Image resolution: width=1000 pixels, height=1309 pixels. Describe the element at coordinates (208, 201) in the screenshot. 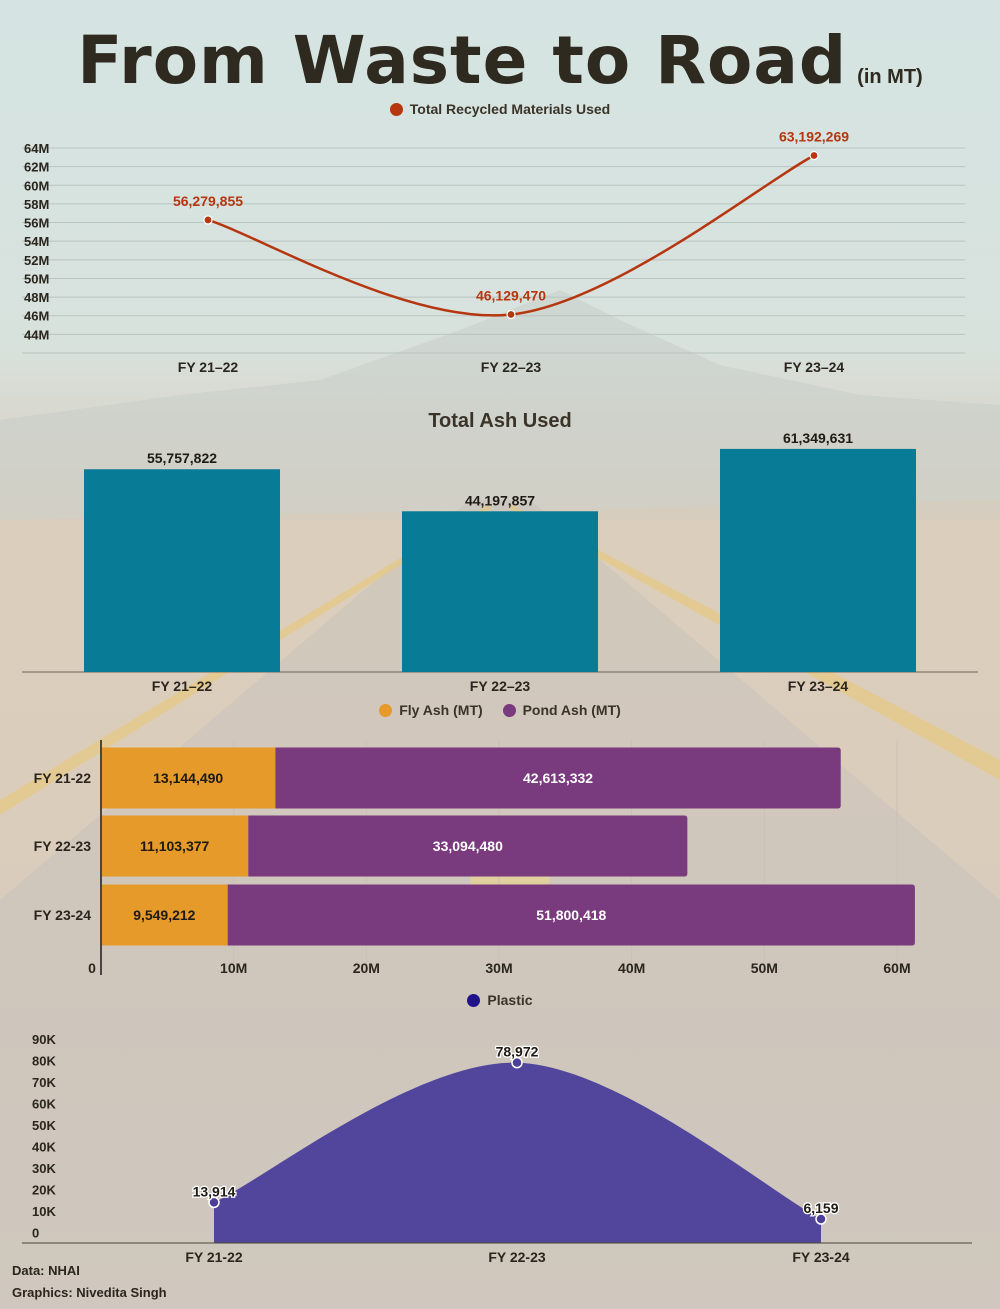

I see `data-label: 56,279,855` at that location.